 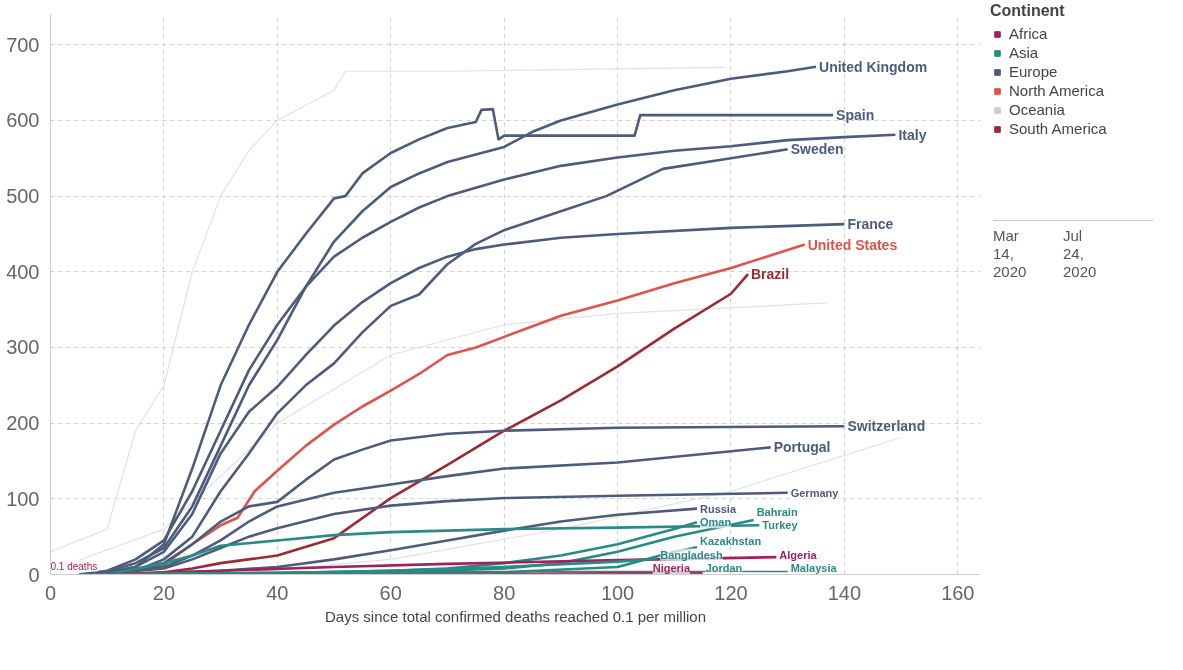 I want to click on series-label: Turkey, so click(x=780, y=525).